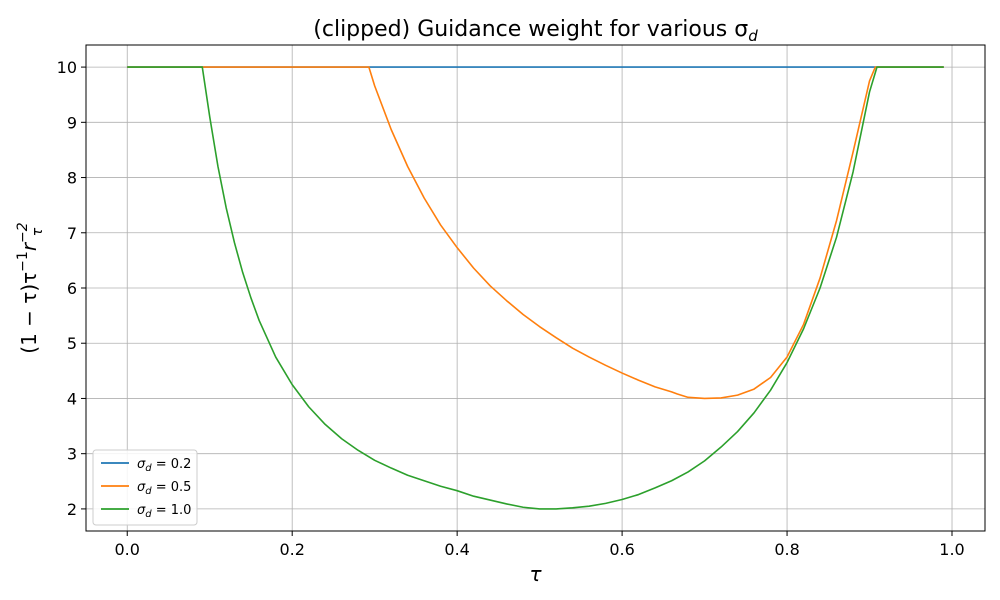  Describe the element at coordinates (72, 233) in the screenshot. I see `y-tick-label: 7` at that location.